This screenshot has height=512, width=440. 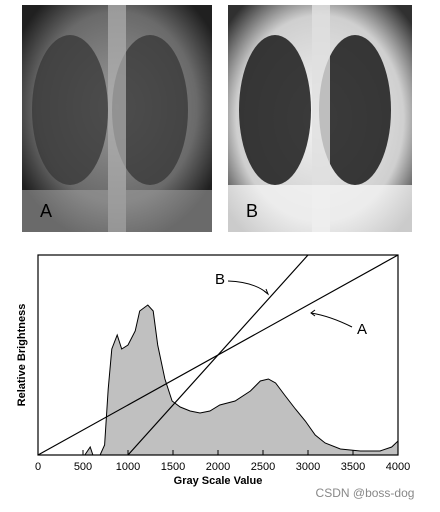 What do you see at coordinates (173, 467) in the screenshot?
I see `x-tick-label: 1500` at bounding box center [173, 467].